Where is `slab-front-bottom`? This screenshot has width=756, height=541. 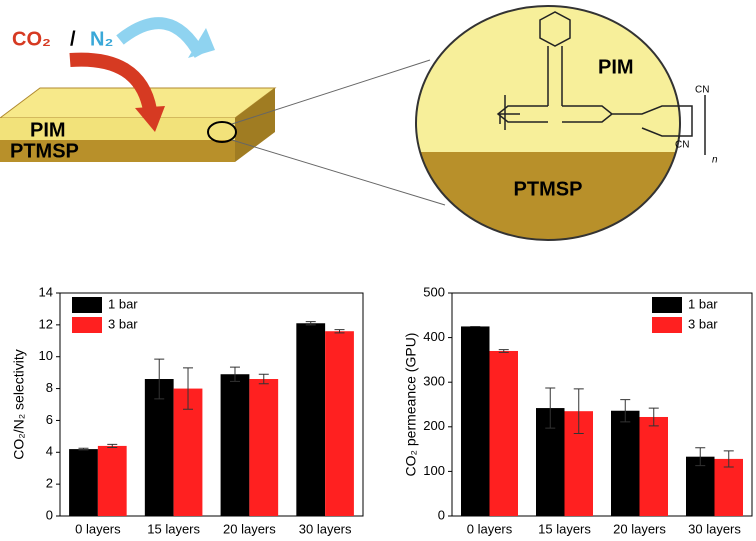 slab-front-bottom is located at coordinates (117, 151).